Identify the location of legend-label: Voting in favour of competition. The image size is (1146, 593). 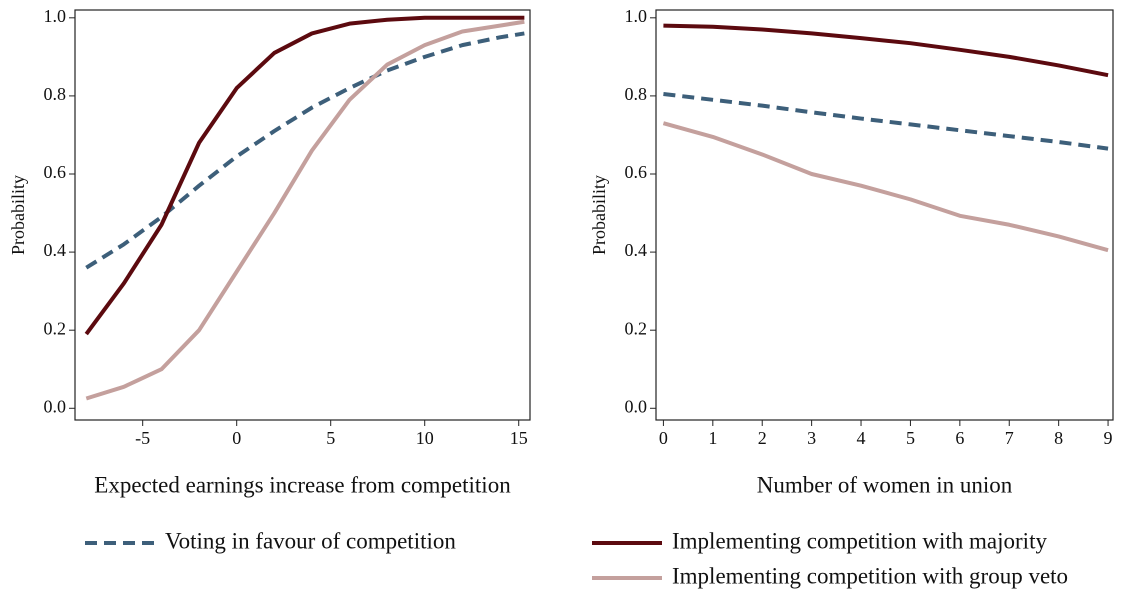
(310, 540).